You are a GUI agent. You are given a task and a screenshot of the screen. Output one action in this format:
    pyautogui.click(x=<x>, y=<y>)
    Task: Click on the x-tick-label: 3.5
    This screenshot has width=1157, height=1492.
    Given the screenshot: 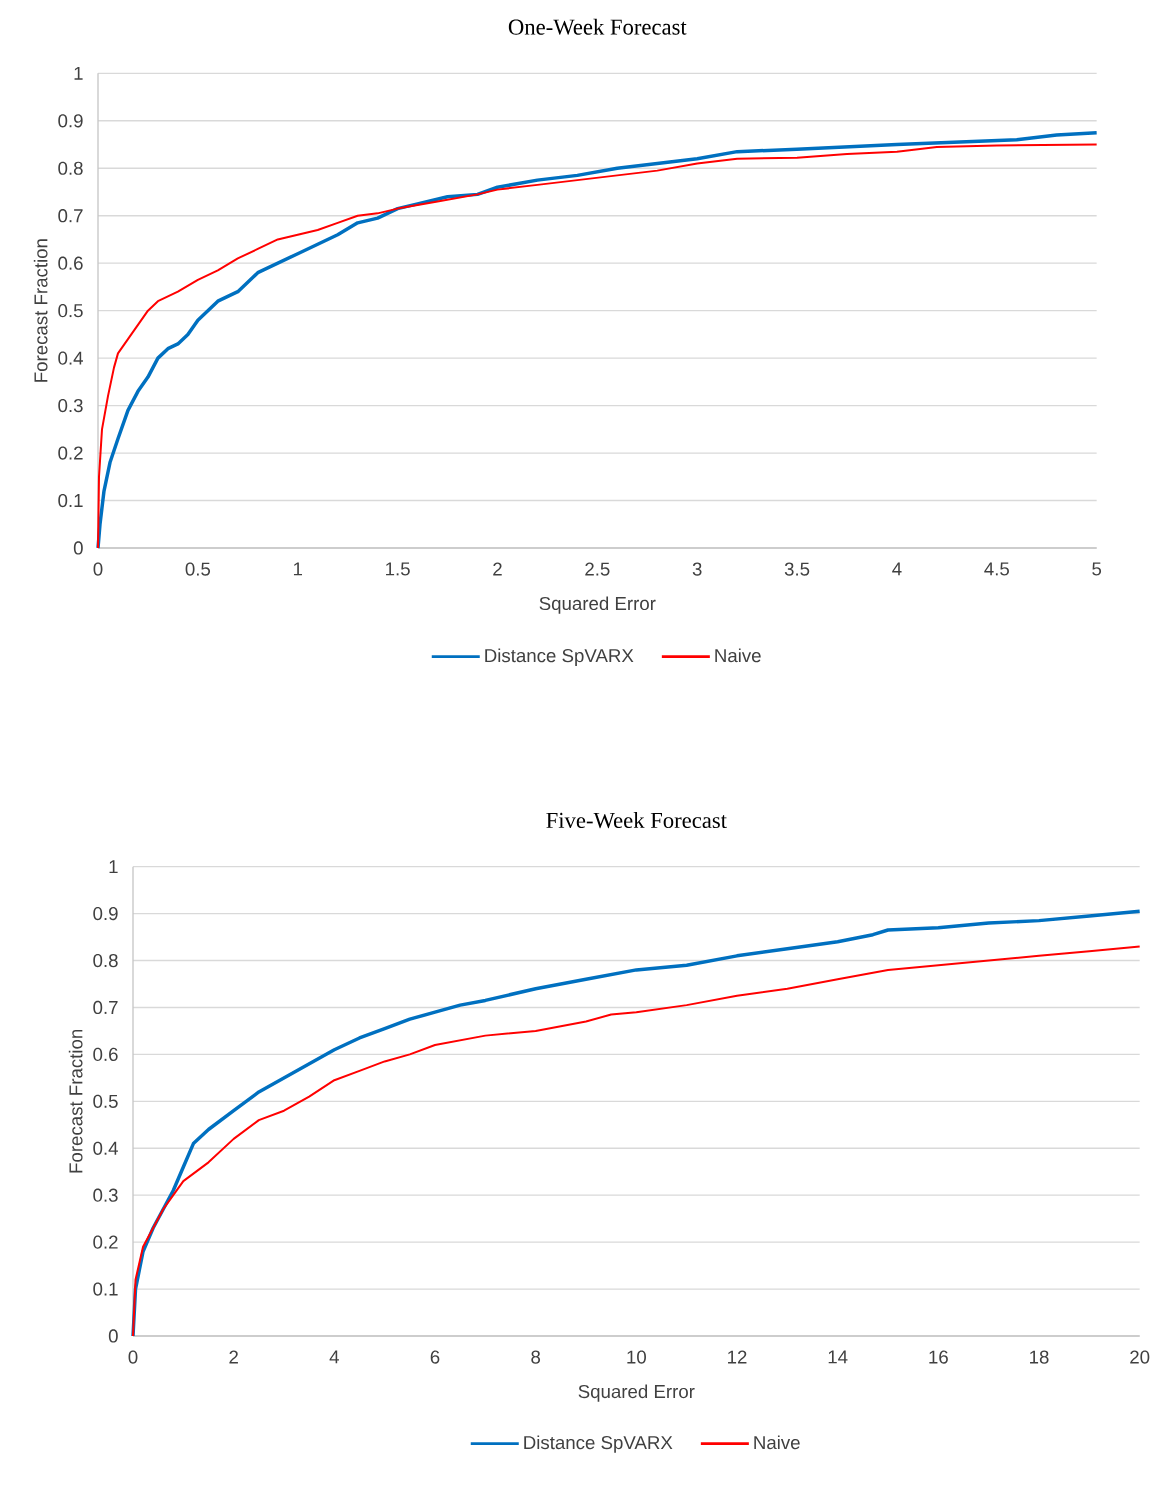 What is the action you would take?
    pyautogui.click(x=797, y=569)
    